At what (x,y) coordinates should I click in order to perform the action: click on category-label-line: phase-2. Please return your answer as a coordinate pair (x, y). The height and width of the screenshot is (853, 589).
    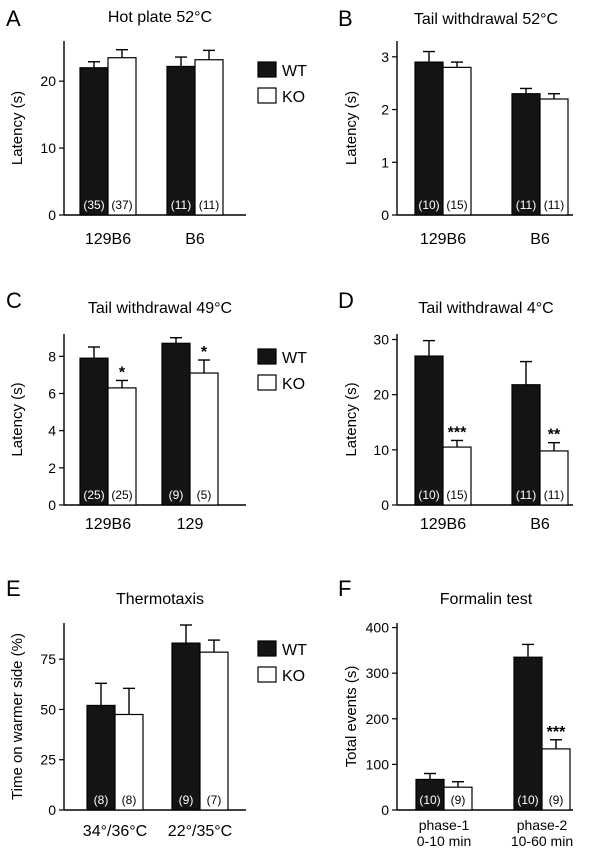
    Looking at the image, I should click on (542, 825).